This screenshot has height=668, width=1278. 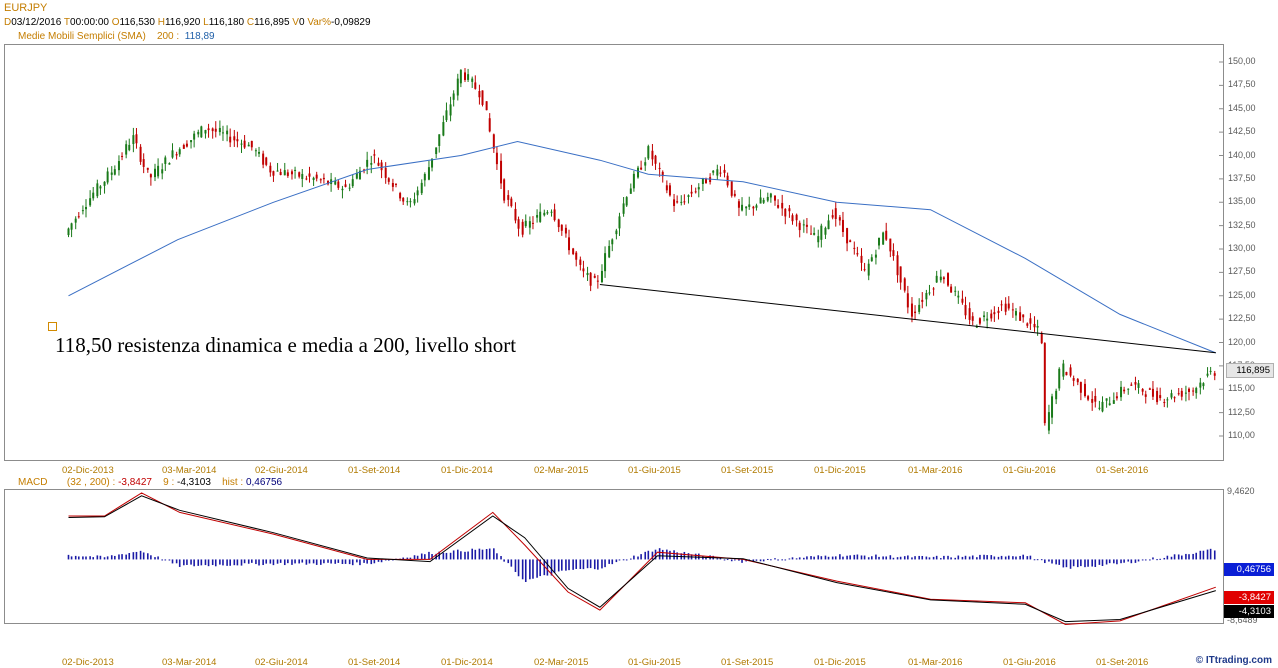 What do you see at coordinates (467, 470) in the screenshot?
I see `date-label: 01-Dic-2014` at bounding box center [467, 470].